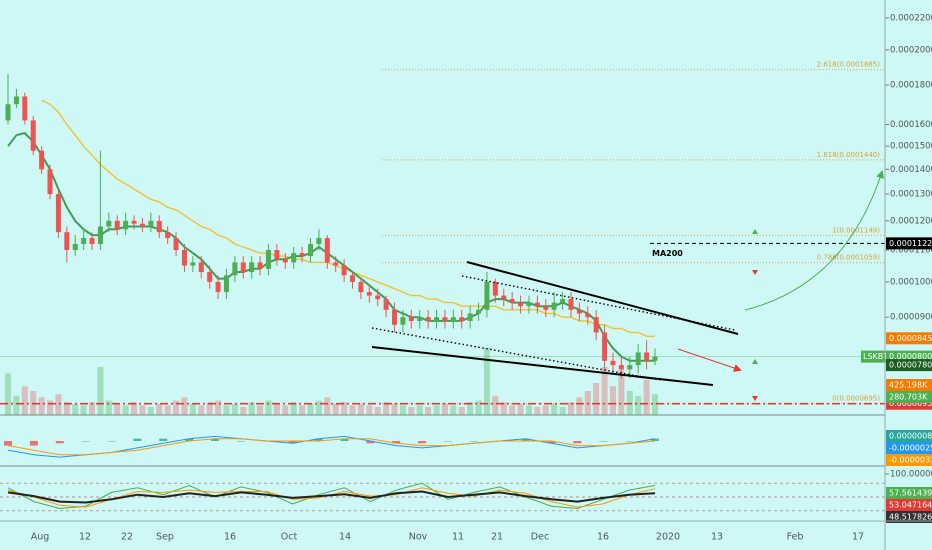  I want to click on fib-label: 1.618(0.0001440), so click(849, 155).